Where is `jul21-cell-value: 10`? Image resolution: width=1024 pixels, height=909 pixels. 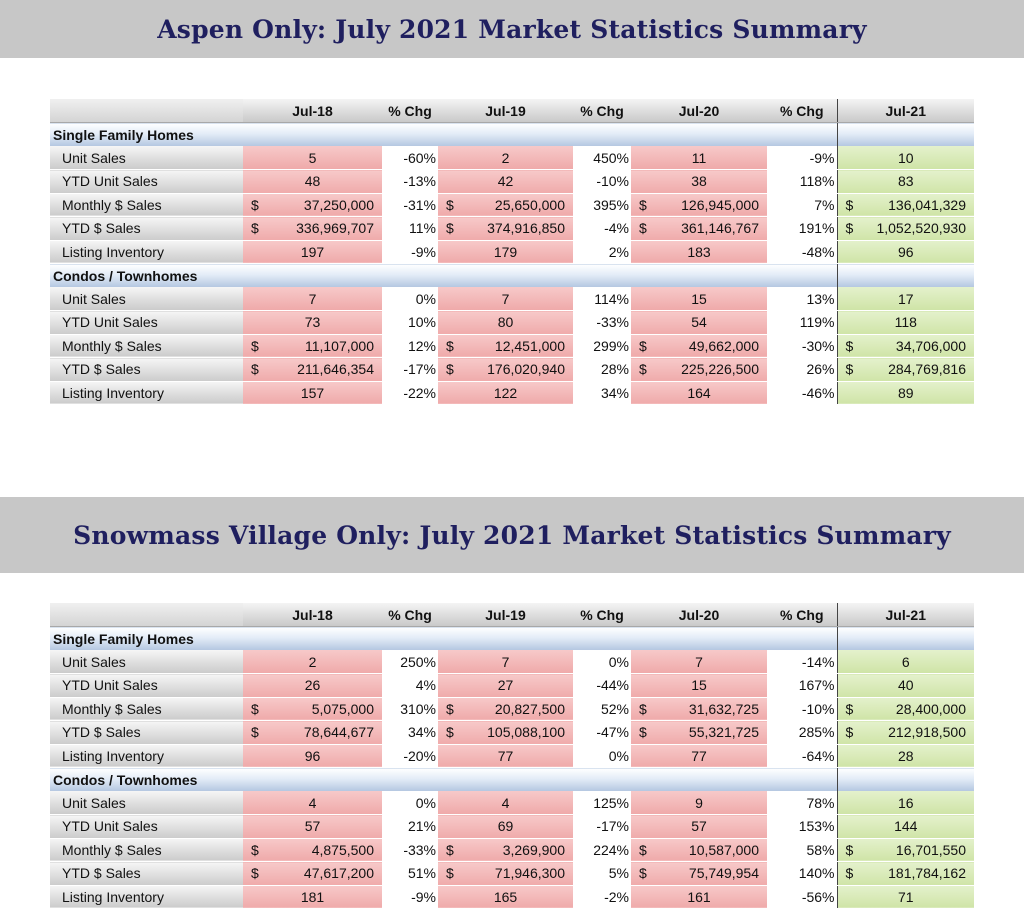
jul21-cell-value: 10 is located at coordinates (905, 157).